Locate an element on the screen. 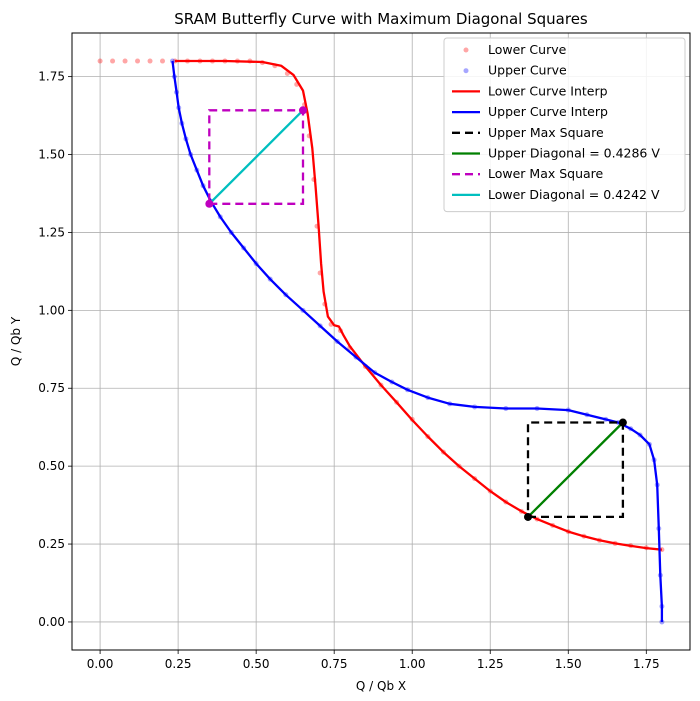 Image resolution: width=700 pixels, height=701 pixels. x-tick-label: 1.75 is located at coordinates (646, 664).